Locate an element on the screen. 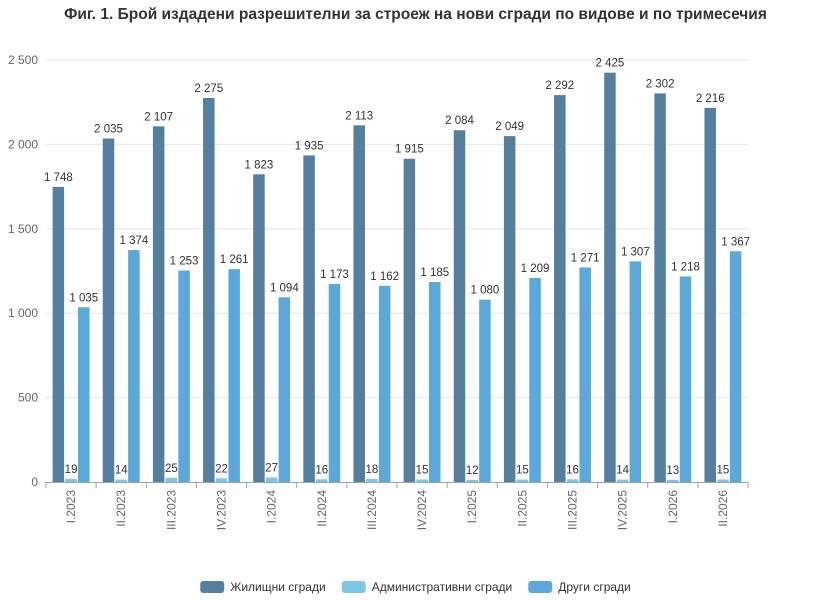  y-tick-label: 1 000 is located at coordinates (23, 313).